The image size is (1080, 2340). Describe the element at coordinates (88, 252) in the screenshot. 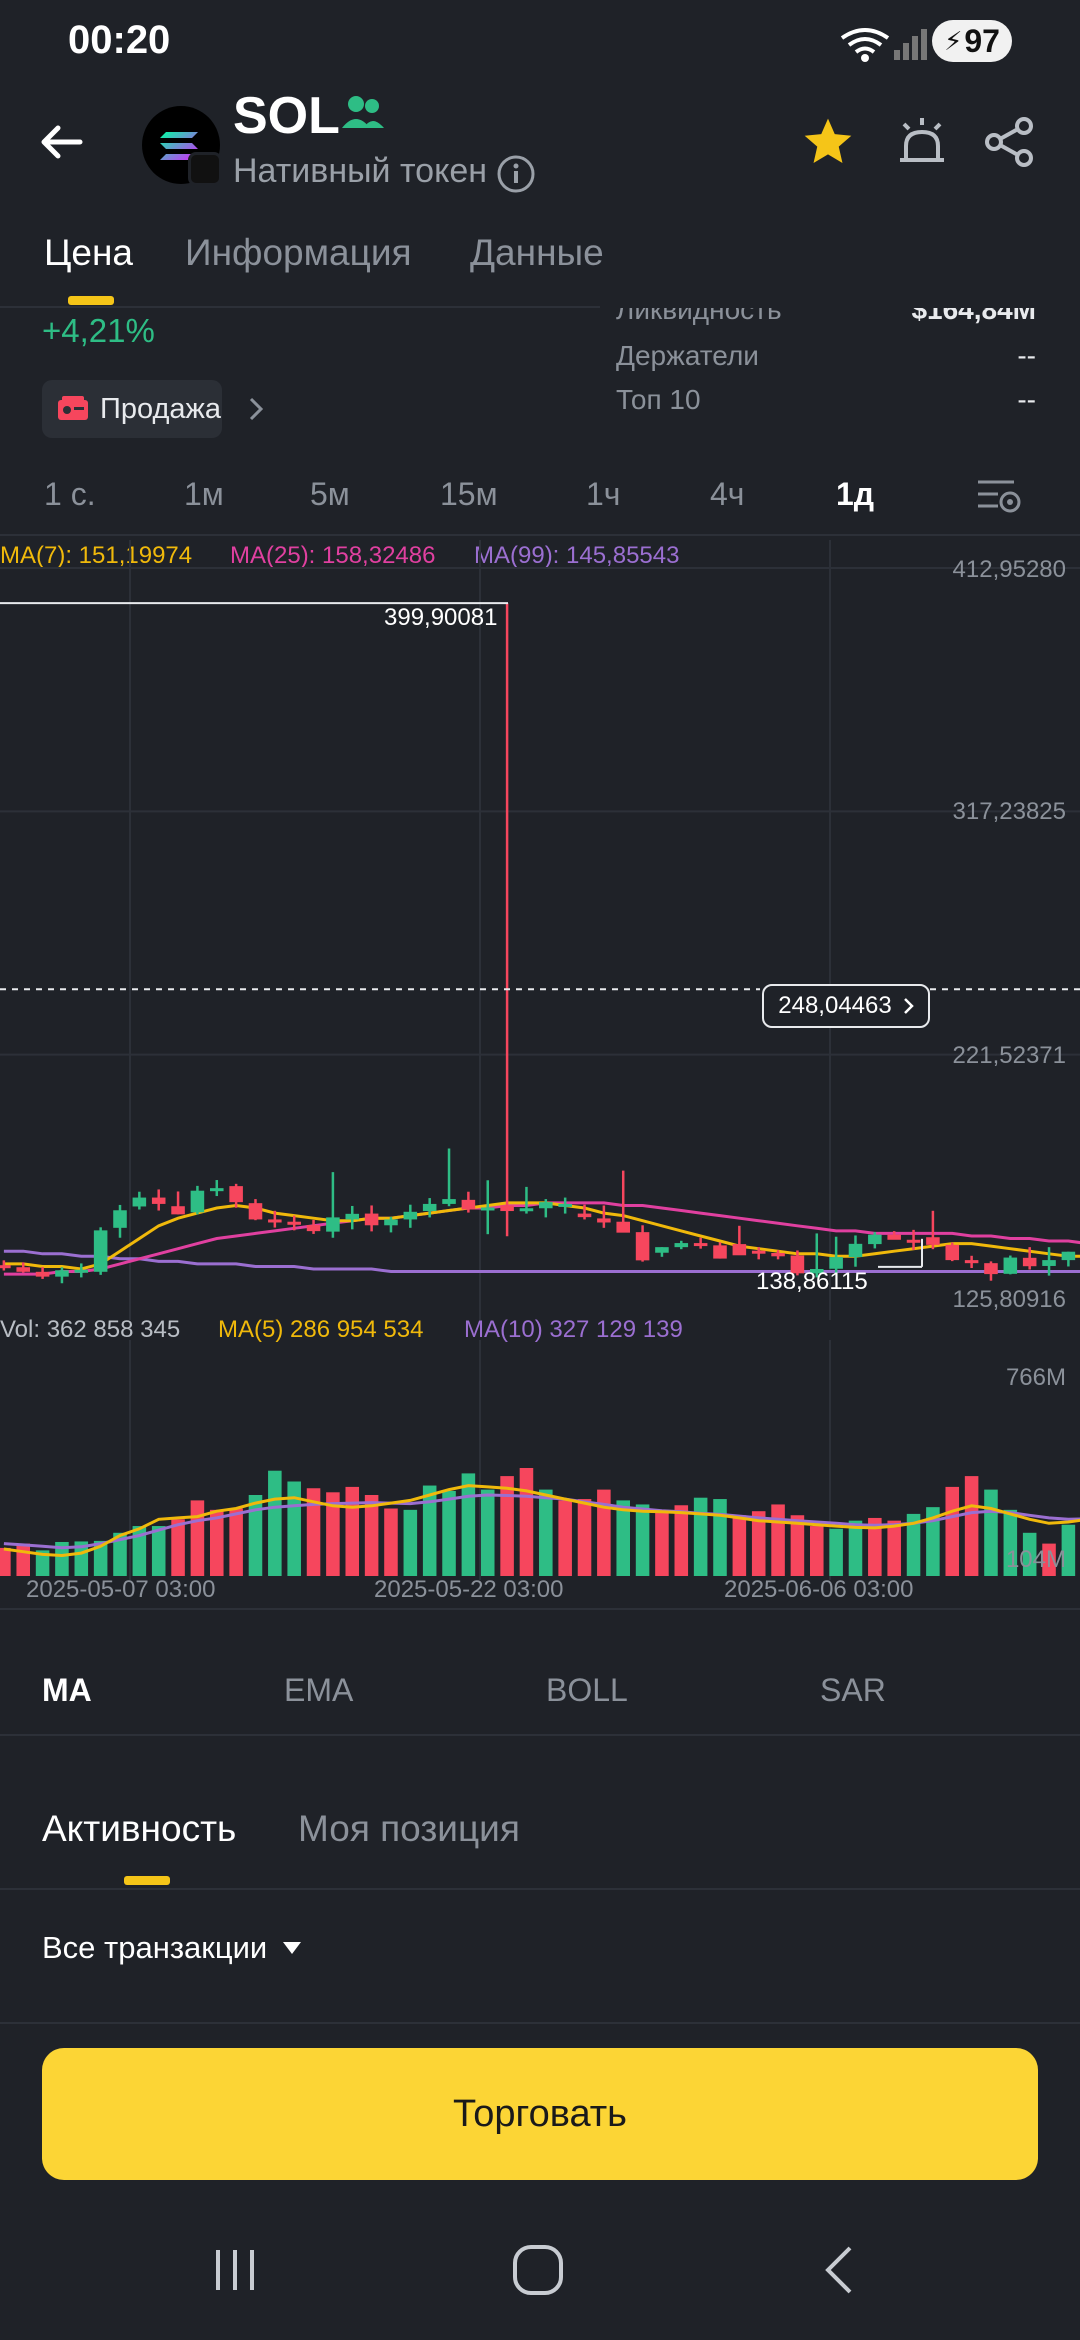

I see `tab-price: Цена` at that location.